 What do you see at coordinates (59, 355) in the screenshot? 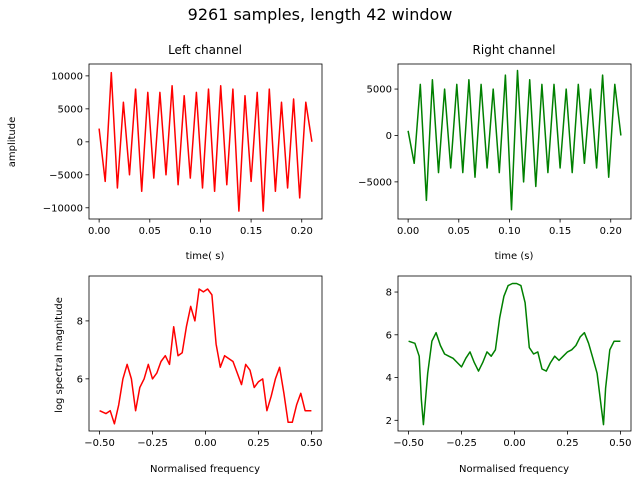
I see `y-axis-label: log spectral magnitude` at bounding box center [59, 355].